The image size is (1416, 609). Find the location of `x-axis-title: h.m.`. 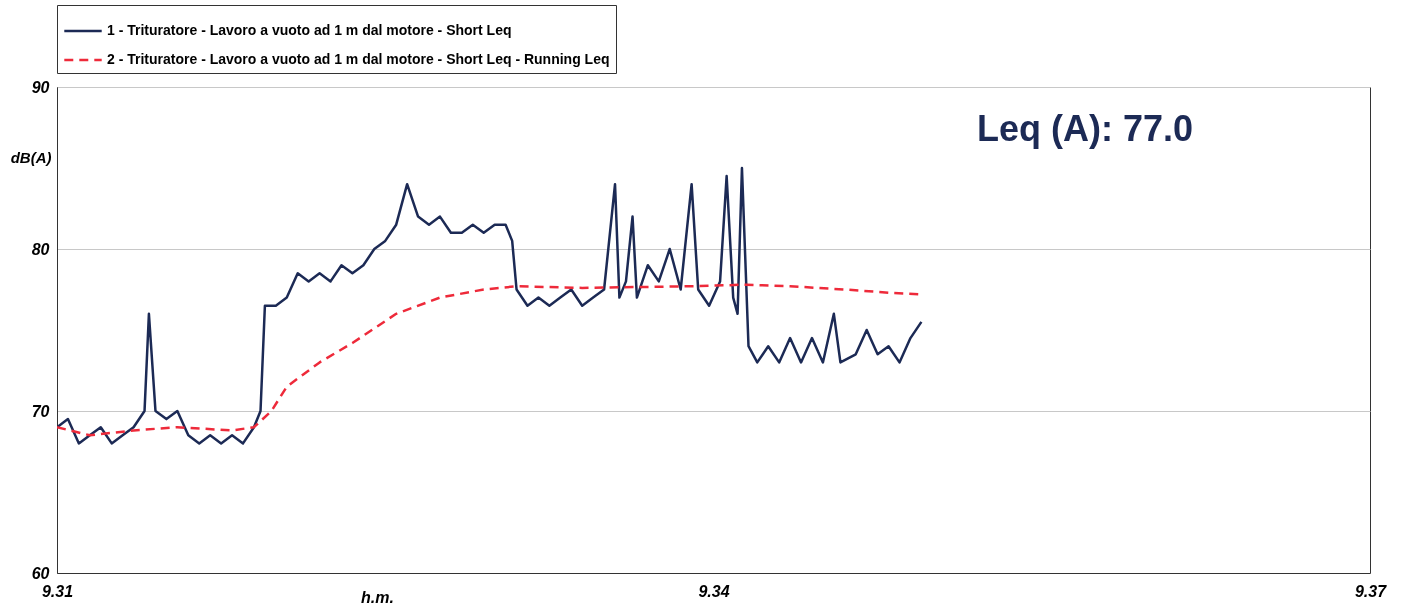

x-axis-title: h.m. is located at coordinates (377, 597).